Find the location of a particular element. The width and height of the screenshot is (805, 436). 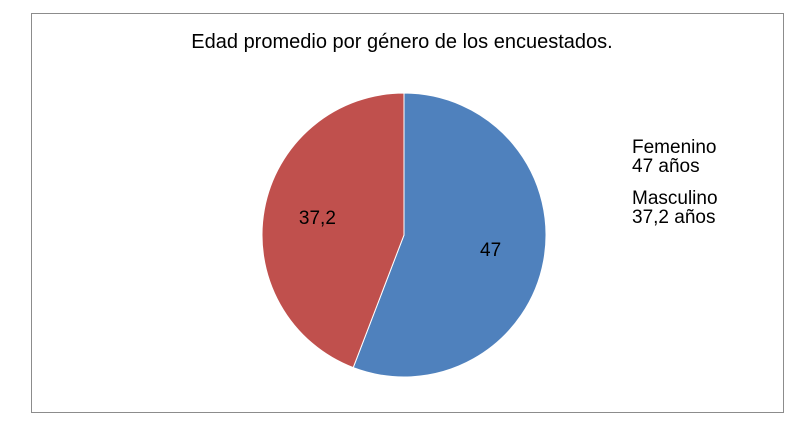

legend: Femenino 47 años Masculino 37,2 años is located at coordinates (675, 189).